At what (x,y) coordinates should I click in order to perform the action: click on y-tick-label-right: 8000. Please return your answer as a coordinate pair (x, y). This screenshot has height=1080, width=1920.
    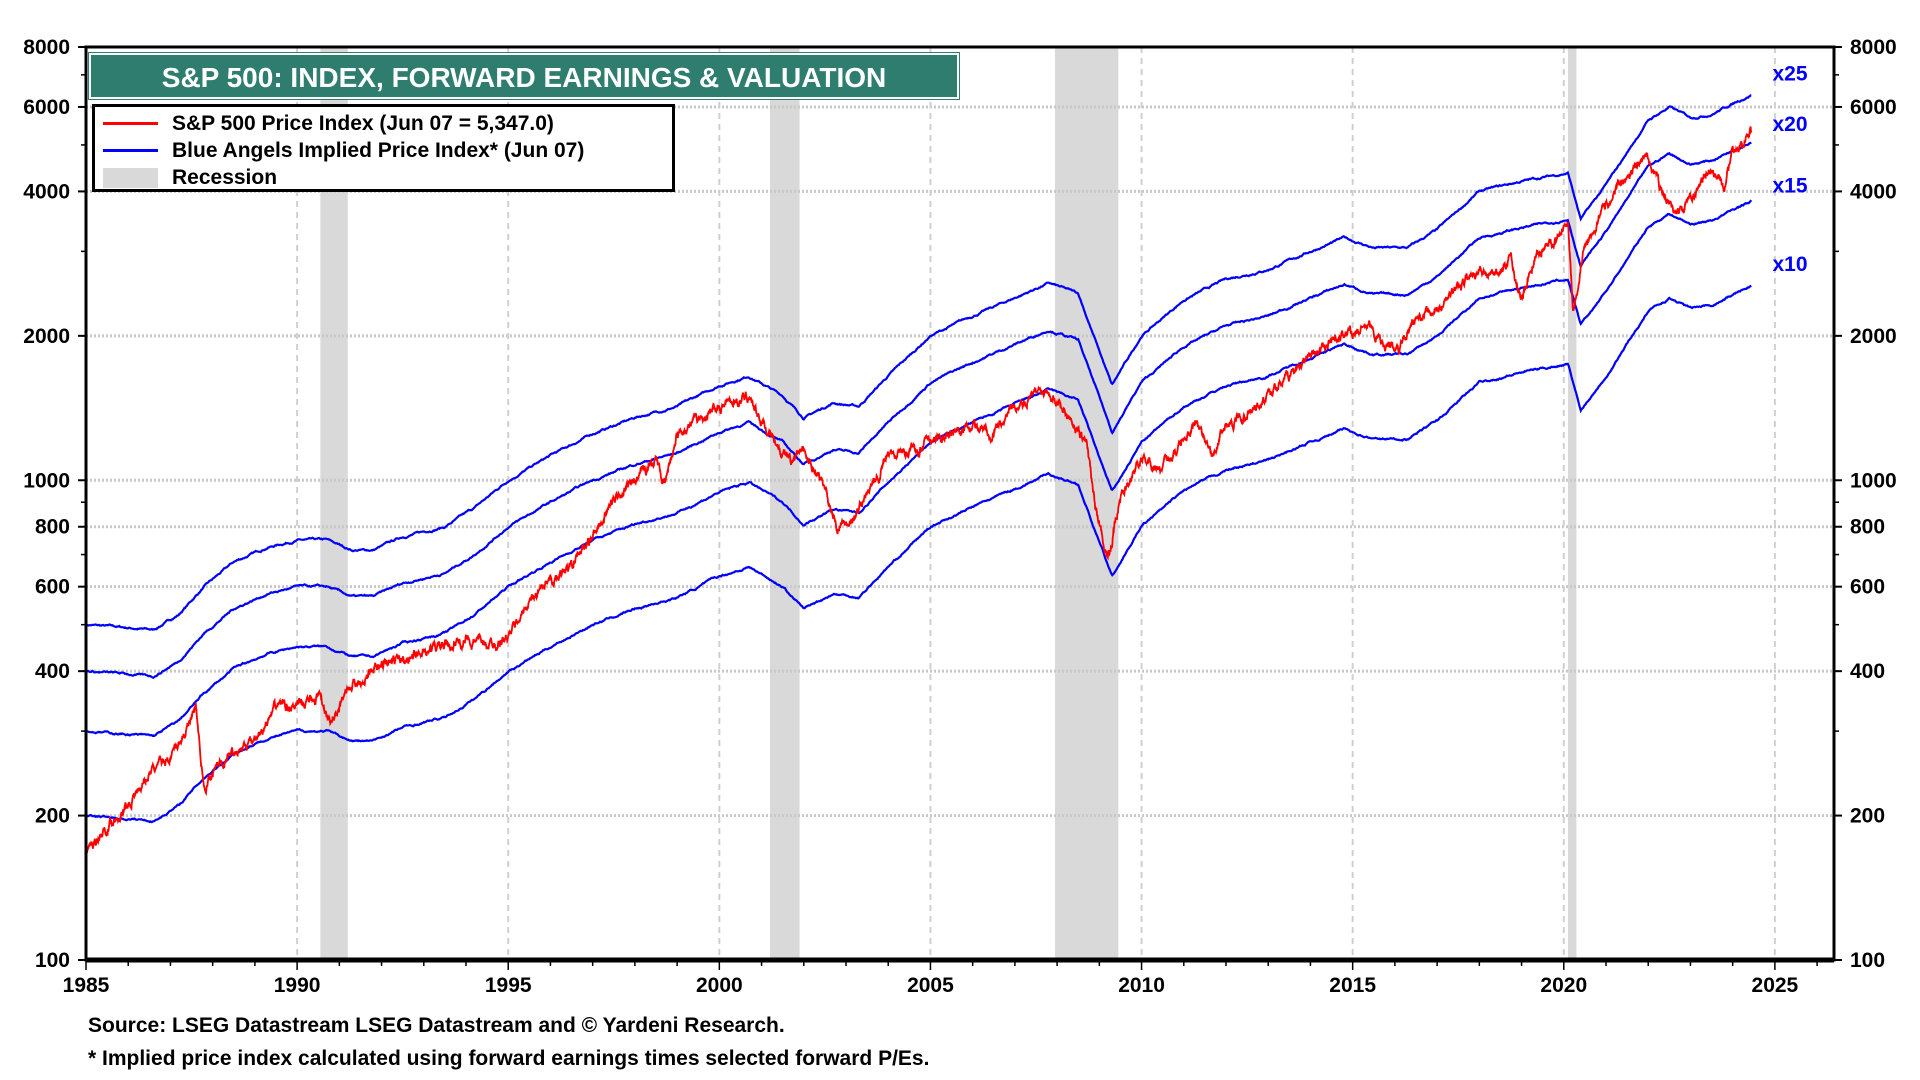
    Looking at the image, I should click on (1873, 47).